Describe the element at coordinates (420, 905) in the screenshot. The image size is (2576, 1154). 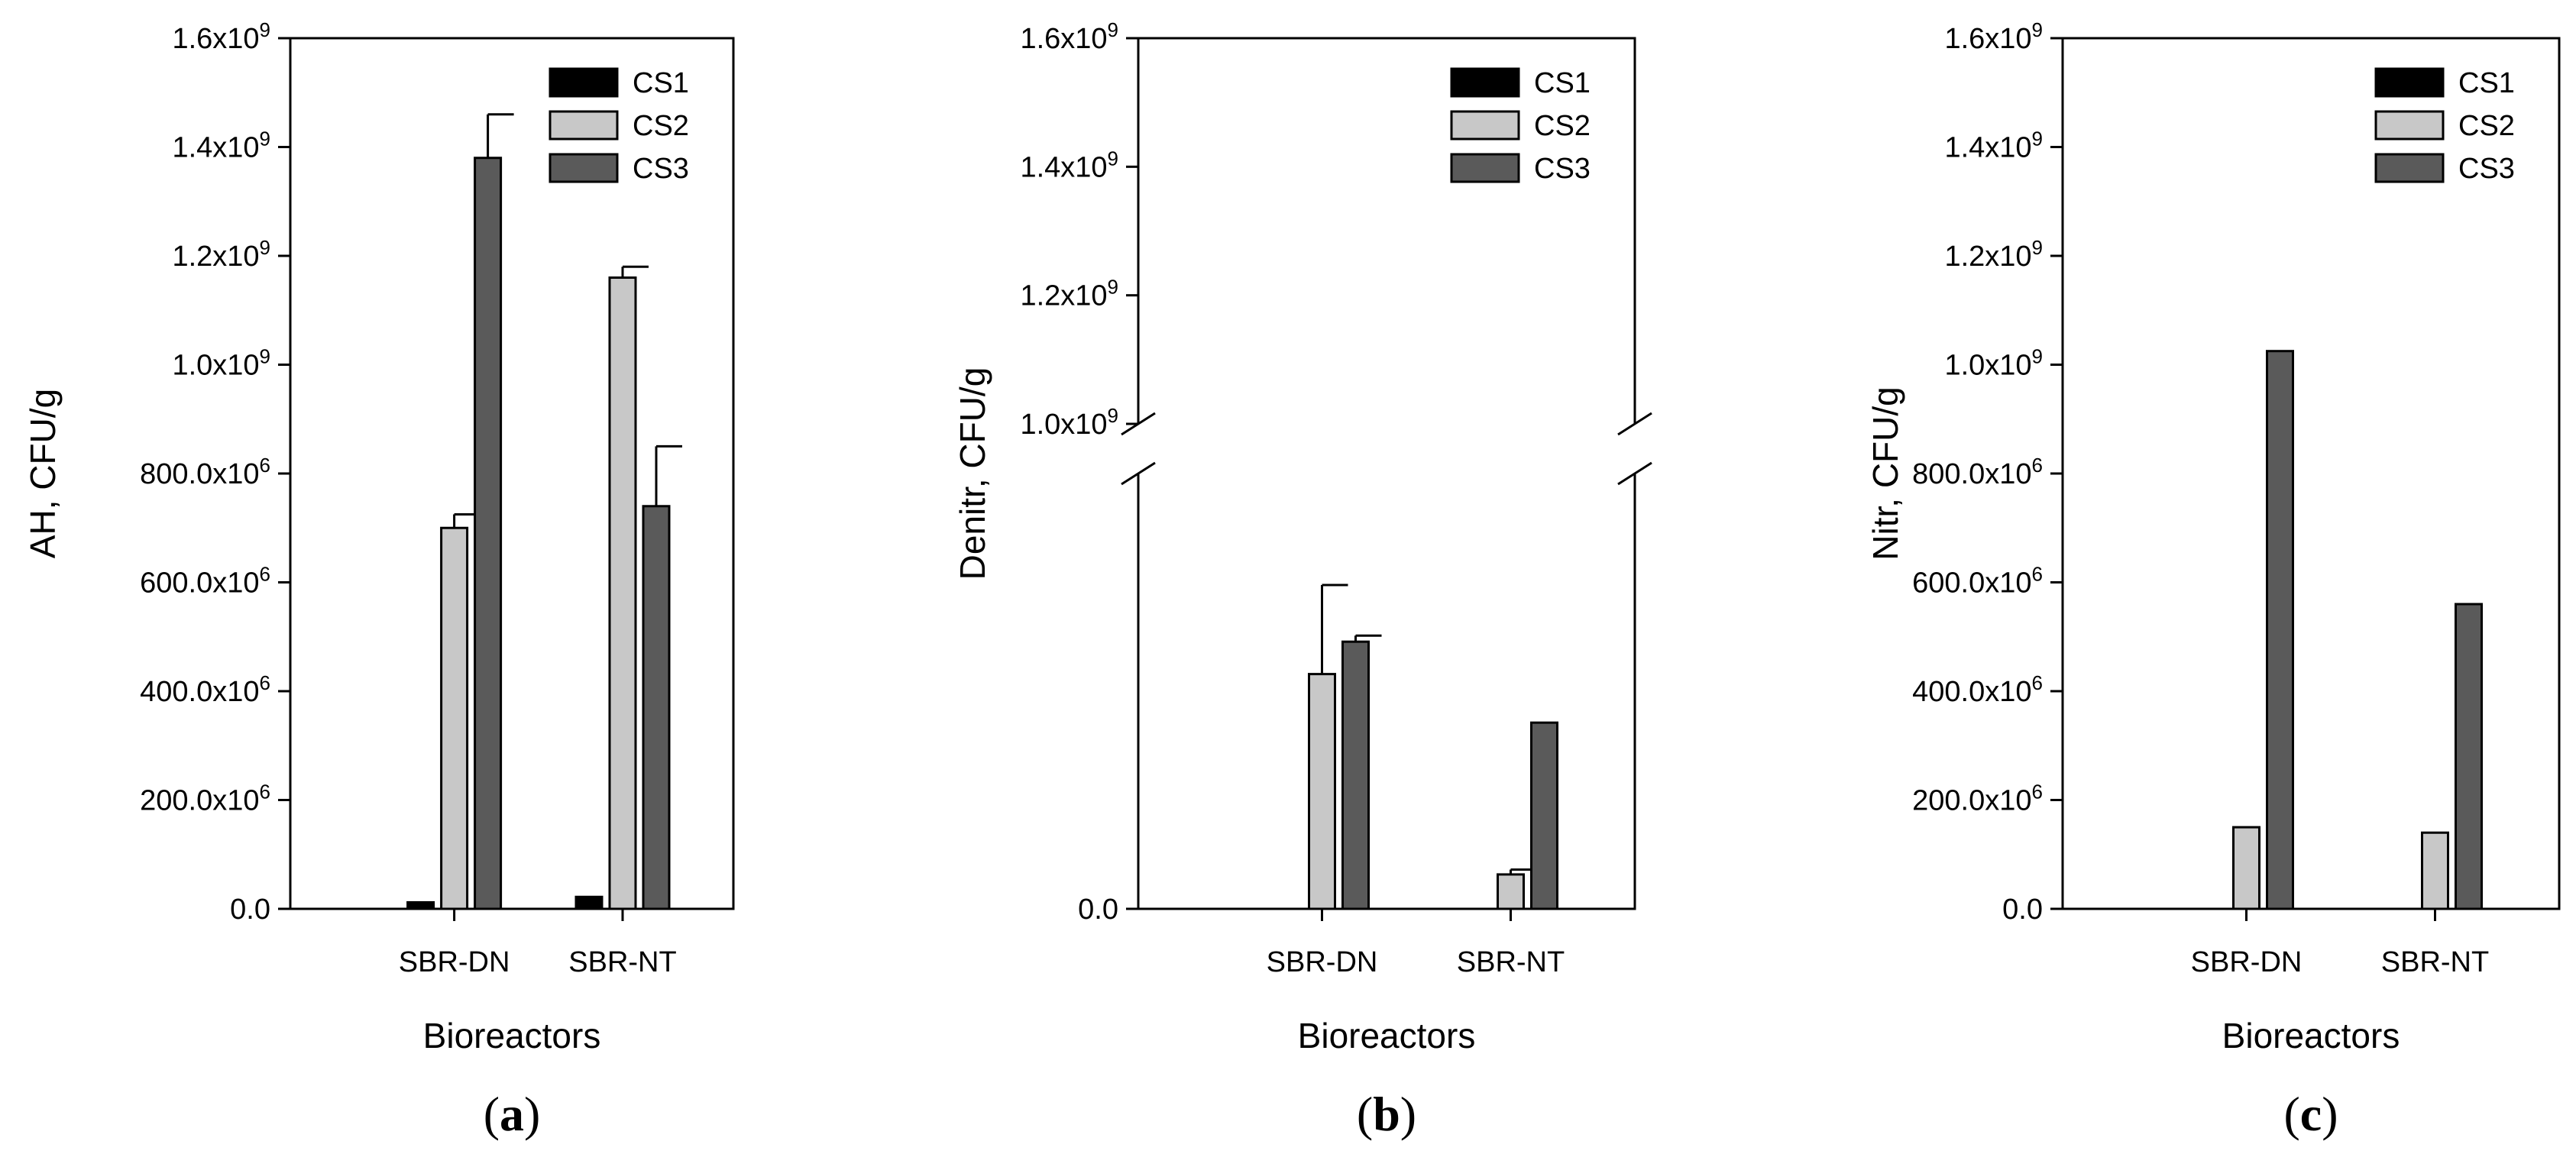
I see `bar-cs1-sbr-dn` at that location.